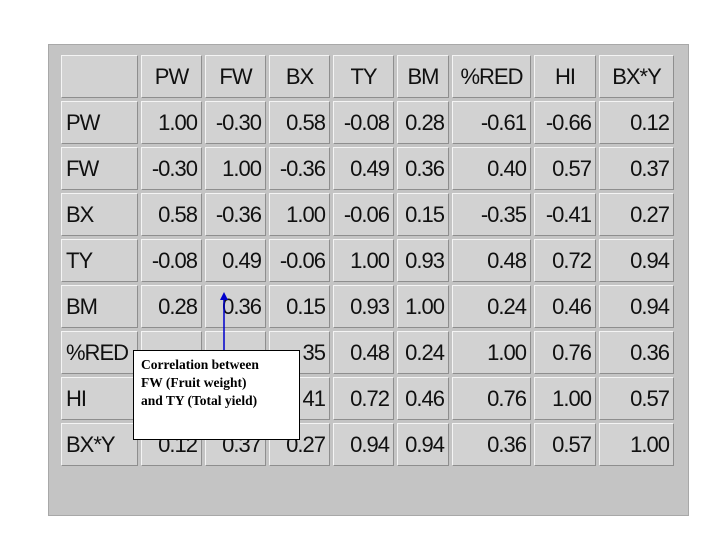  I want to click on column-header-fw: FW, so click(235, 76).